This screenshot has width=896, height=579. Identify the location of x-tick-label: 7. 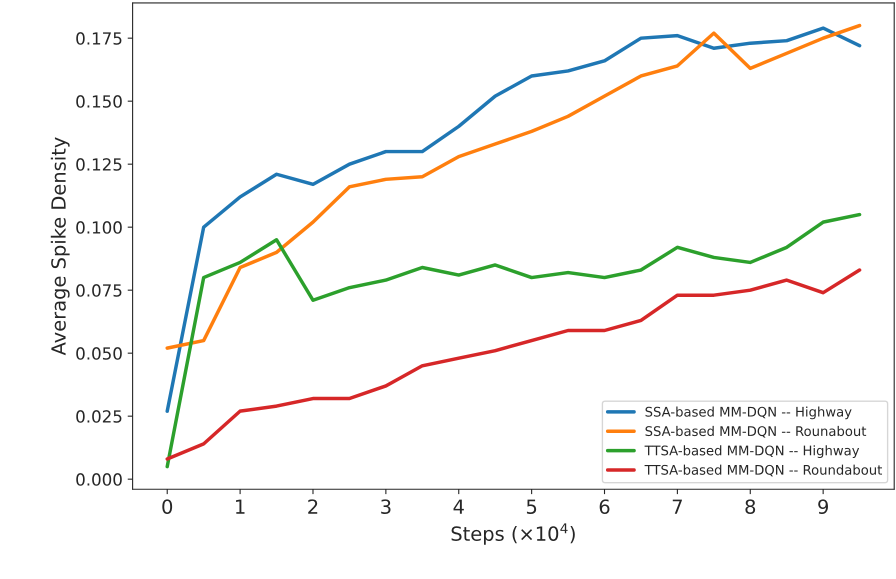
(677, 507).